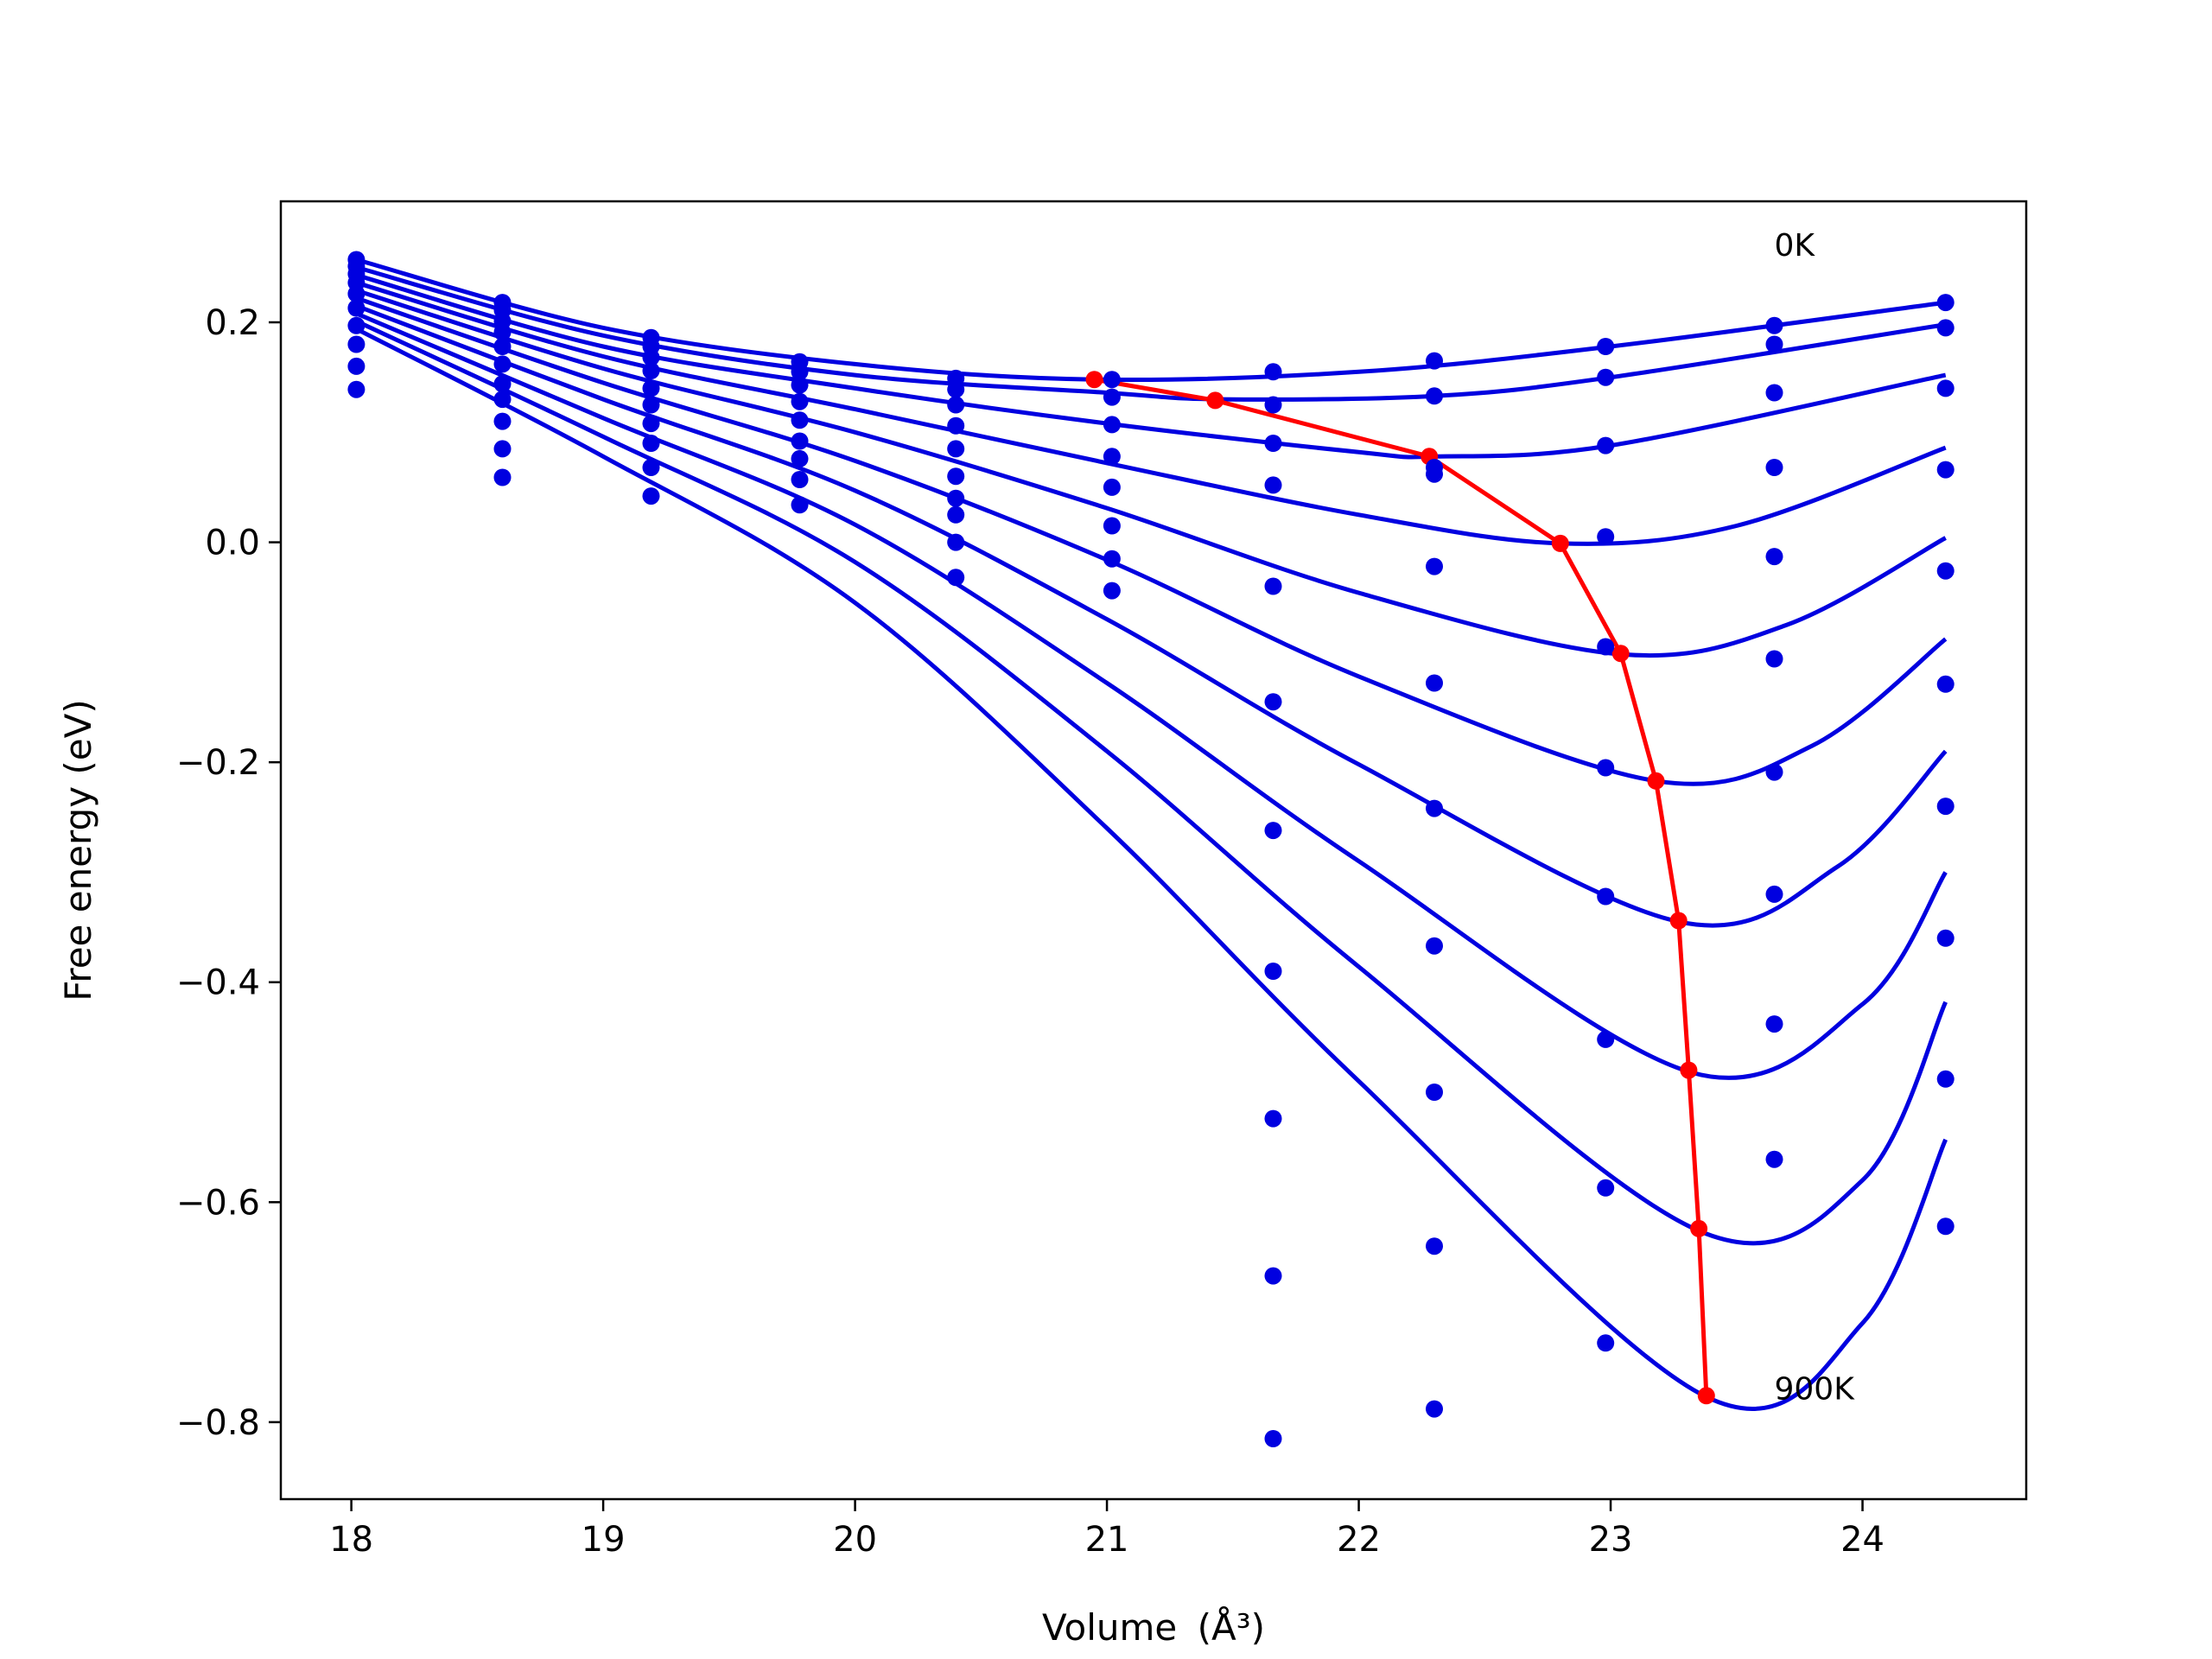 Image resolution: width=2212 pixels, height=1659 pixels. What do you see at coordinates (1611, 1540) in the screenshot?
I see `x-tick-label: 23` at bounding box center [1611, 1540].